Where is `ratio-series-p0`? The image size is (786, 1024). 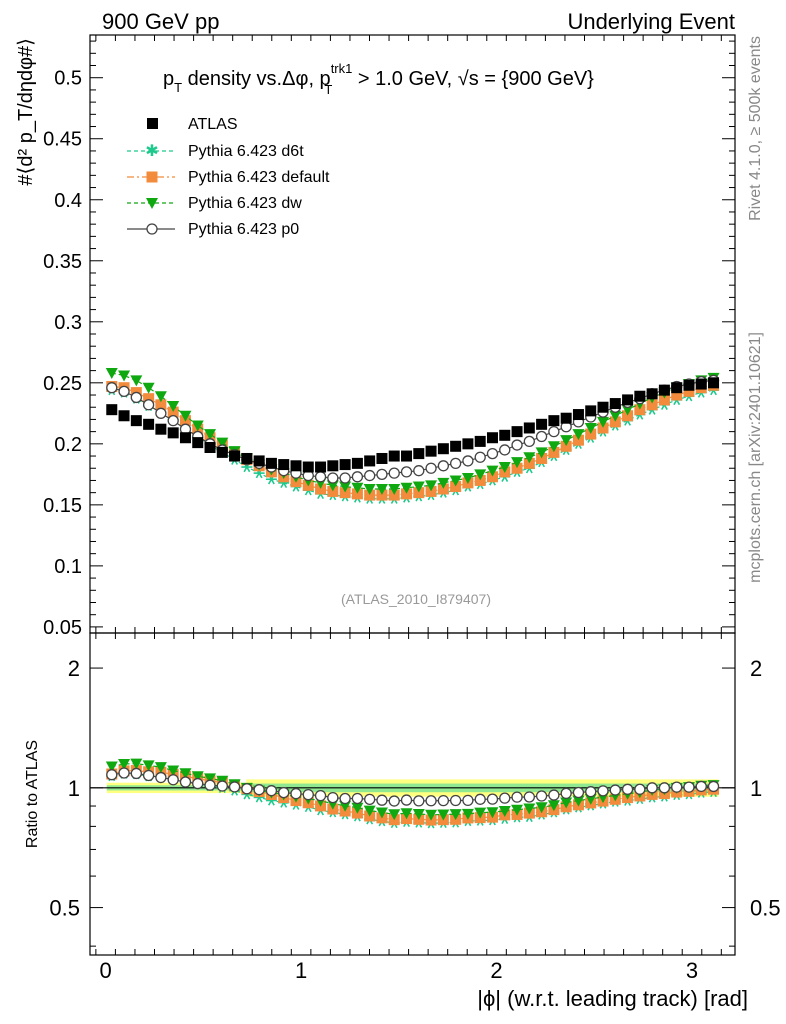
ratio-series-p0 is located at coordinates (413, 787).